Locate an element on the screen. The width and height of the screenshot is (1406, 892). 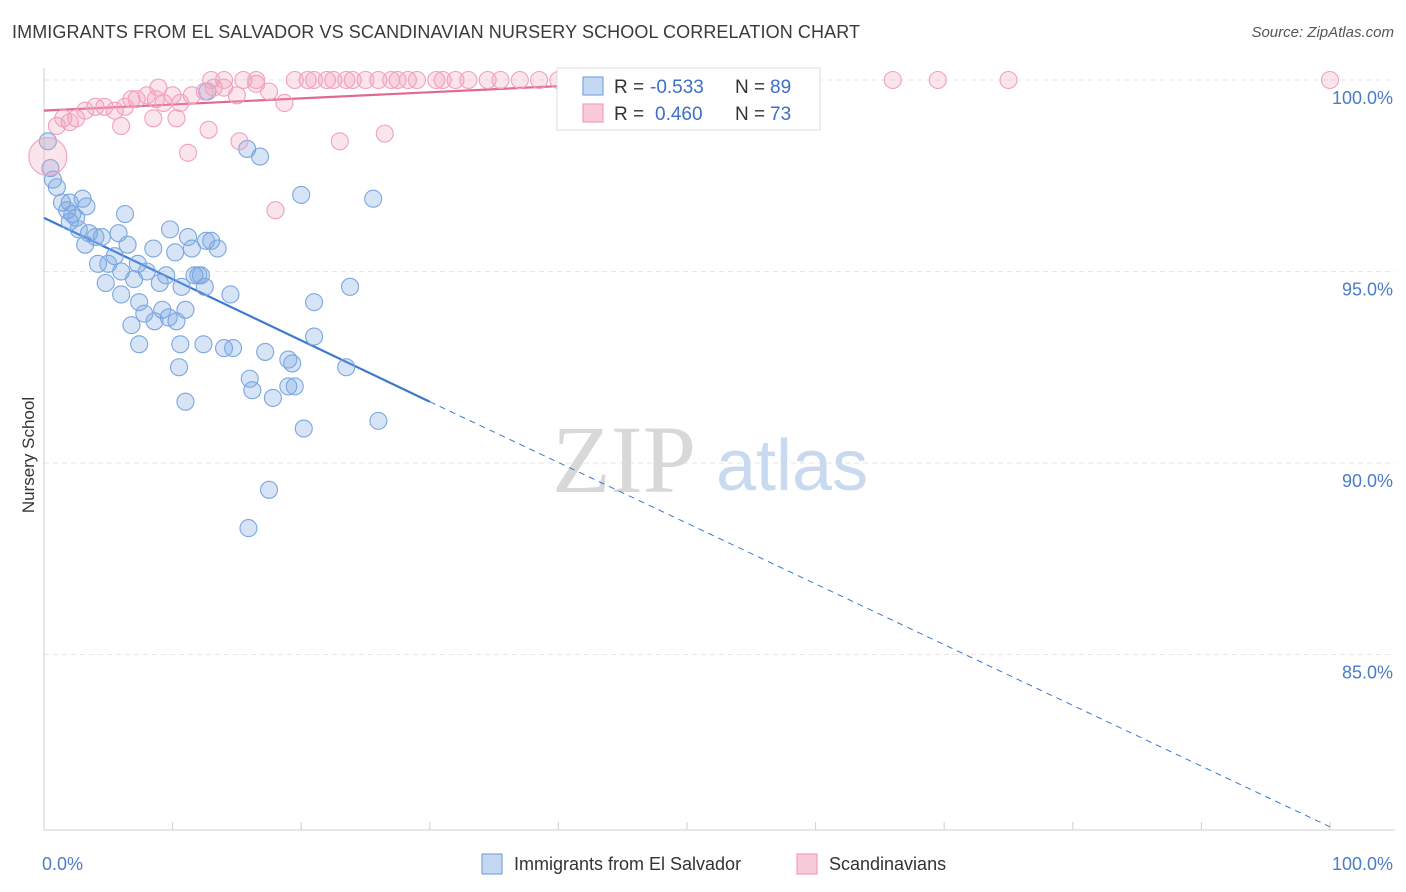
bottom-legend-label-el-salvador: Immigrants from El Salvador is located at coordinates (627, 864).